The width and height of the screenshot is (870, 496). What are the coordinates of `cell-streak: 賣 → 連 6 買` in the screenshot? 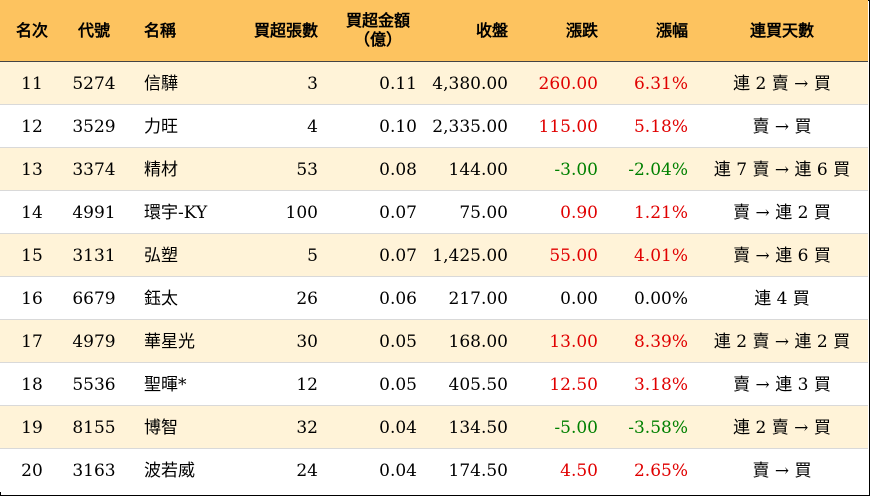 It's located at (782, 255).